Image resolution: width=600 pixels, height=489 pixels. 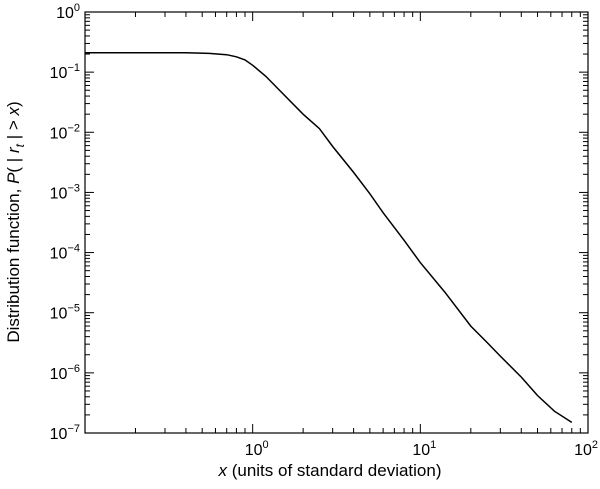 I want to click on x-tick-label-exponent: 1, so click(x=433, y=445).